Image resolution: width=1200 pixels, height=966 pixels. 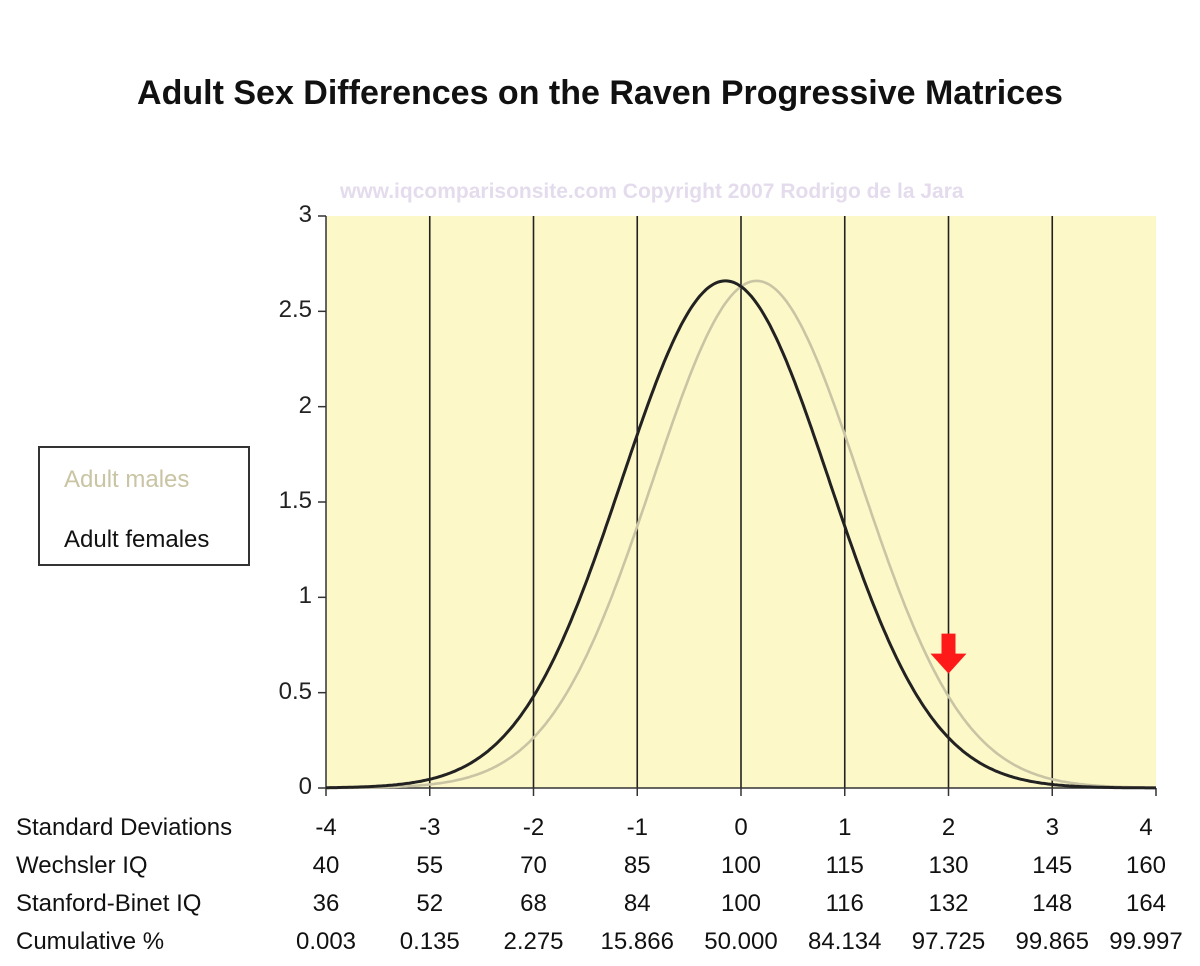 What do you see at coordinates (295, 500) in the screenshot?
I see `y-tick-label: 1.5` at bounding box center [295, 500].